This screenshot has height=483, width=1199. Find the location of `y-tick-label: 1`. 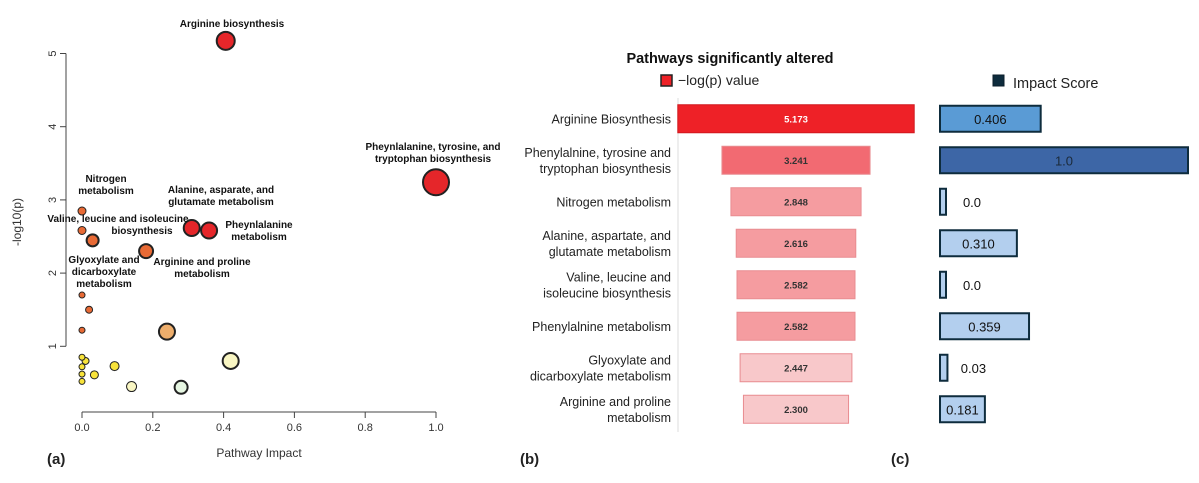

y-tick-label: 1 is located at coordinates (53, 346).